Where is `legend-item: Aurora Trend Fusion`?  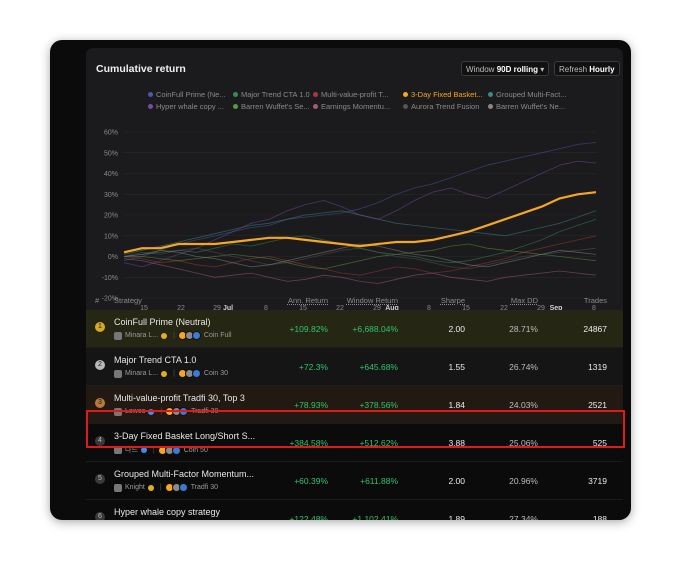 legend-item: Aurora Trend Fusion is located at coordinates (441, 106).